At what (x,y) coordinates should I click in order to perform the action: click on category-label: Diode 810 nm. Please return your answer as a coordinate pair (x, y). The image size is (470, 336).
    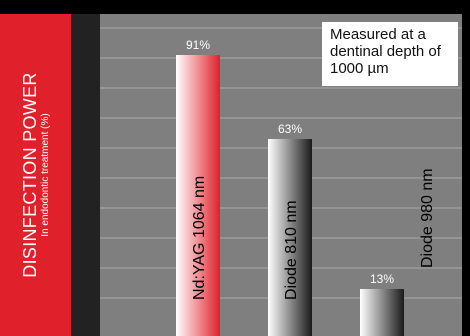
    Looking at the image, I should click on (291, 250).